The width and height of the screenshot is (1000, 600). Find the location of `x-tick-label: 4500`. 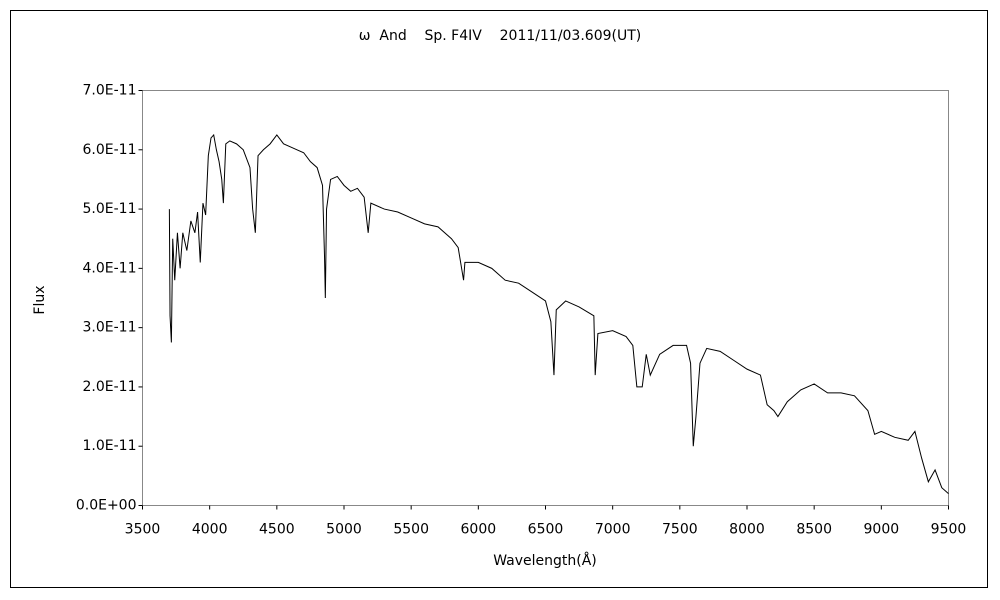

x-tick-label: 4500 is located at coordinates (277, 530).